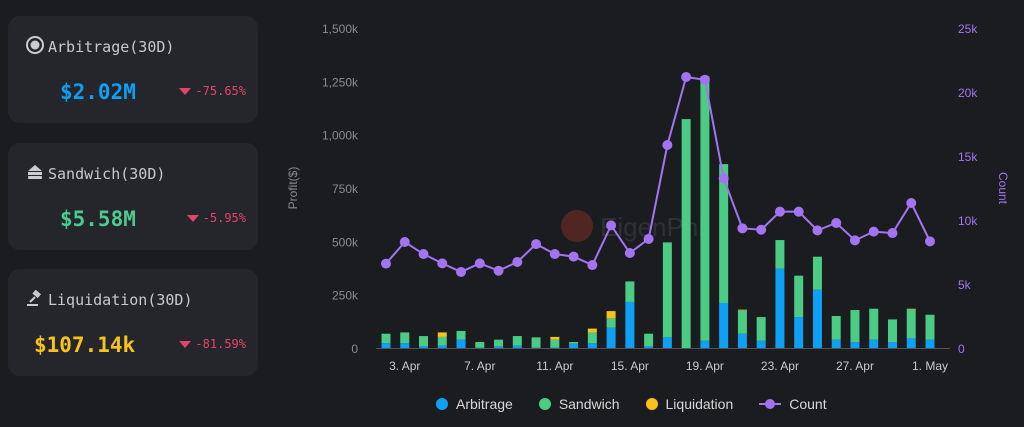 This screenshot has width=1024, height=427. I want to click on arbitrage-coin-icon, so click(35, 47).